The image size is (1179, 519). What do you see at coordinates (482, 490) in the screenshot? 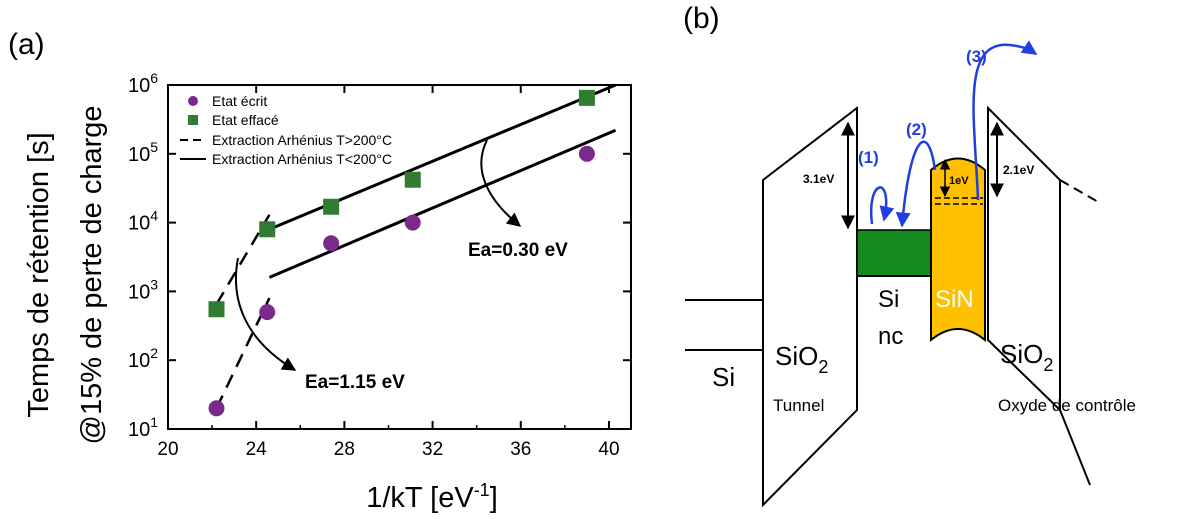
I see `x-axis-label-sup: -1` at bounding box center [482, 490].